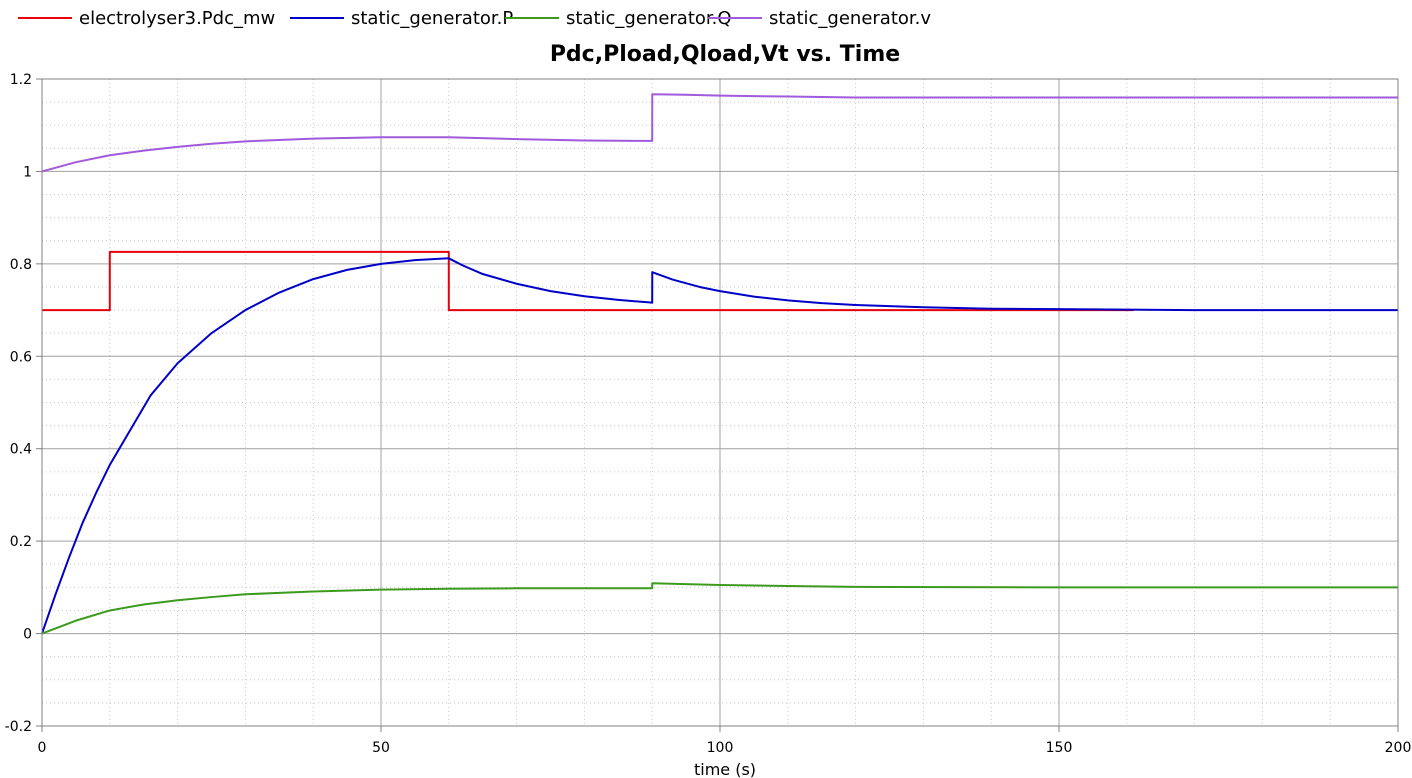  Describe the element at coordinates (21, 357) in the screenshot. I see `y-tick-label: 0.6` at that location.